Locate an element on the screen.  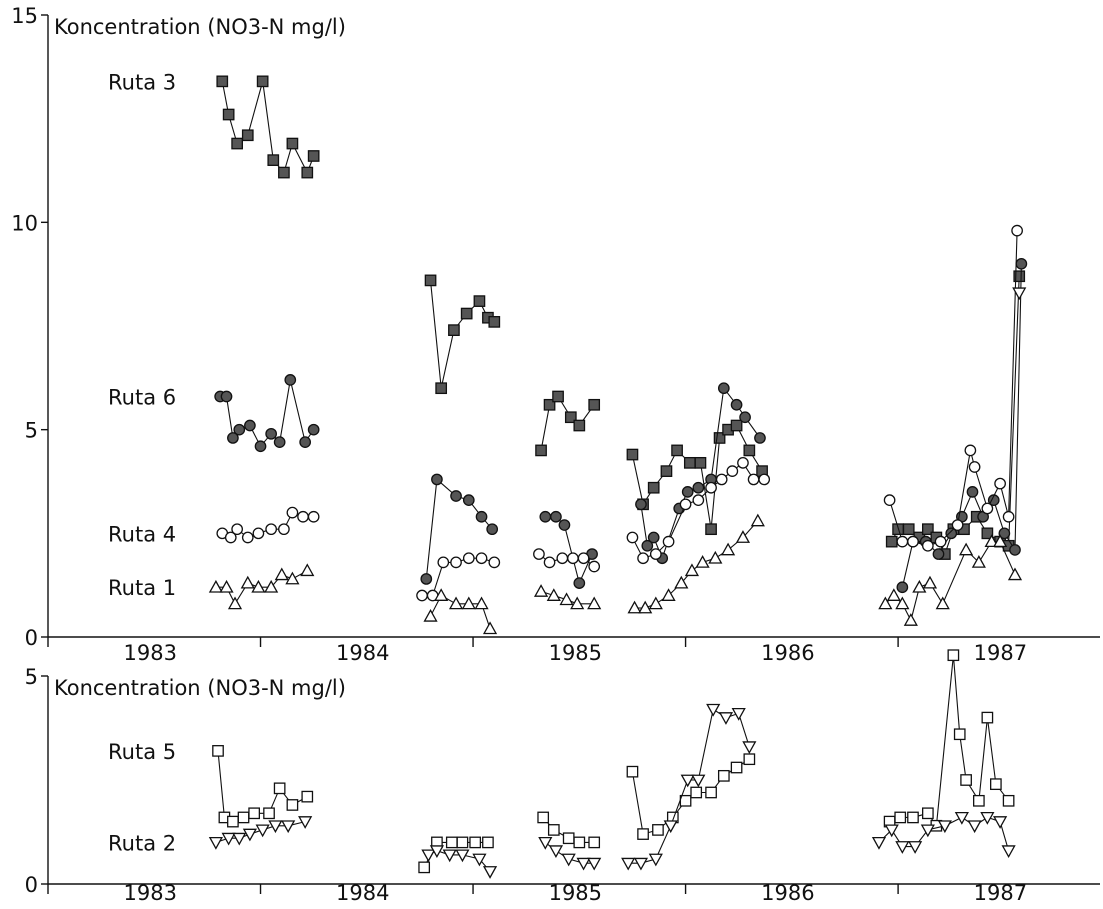
series-label-ruta-3: Ruta 3 is located at coordinates (142, 82).